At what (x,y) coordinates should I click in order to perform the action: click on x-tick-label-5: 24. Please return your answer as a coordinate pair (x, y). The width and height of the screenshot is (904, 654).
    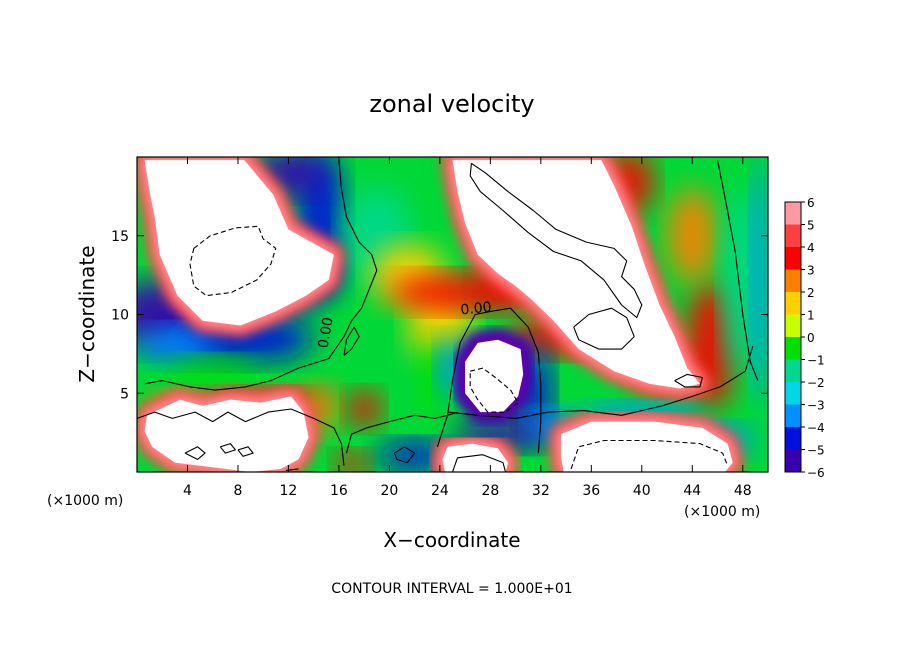
    Looking at the image, I should click on (440, 491).